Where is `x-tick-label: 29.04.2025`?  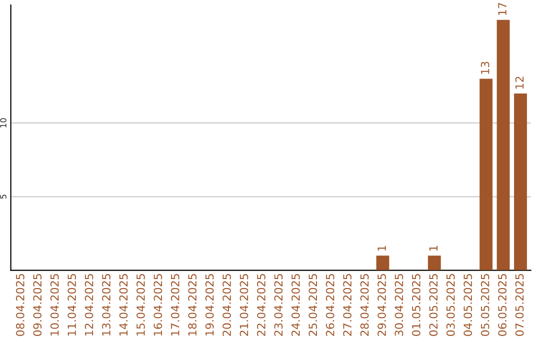 x-tick-label: 29.04.2025 is located at coordinates (382, 305).